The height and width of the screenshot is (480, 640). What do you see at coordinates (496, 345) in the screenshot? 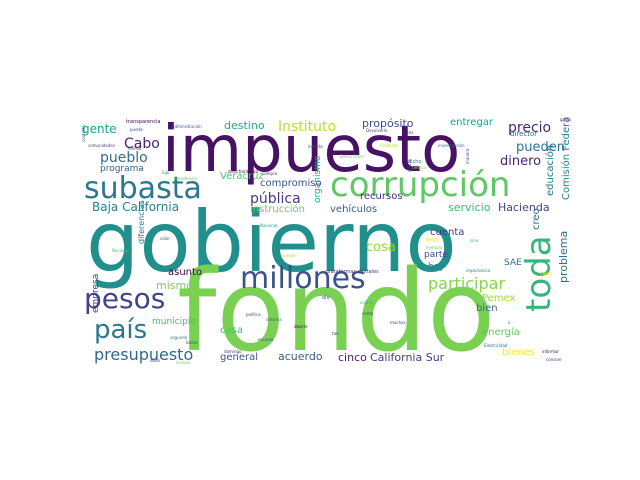
I see `word-electricidad: Electricidad` at bounding box center [496, 345].